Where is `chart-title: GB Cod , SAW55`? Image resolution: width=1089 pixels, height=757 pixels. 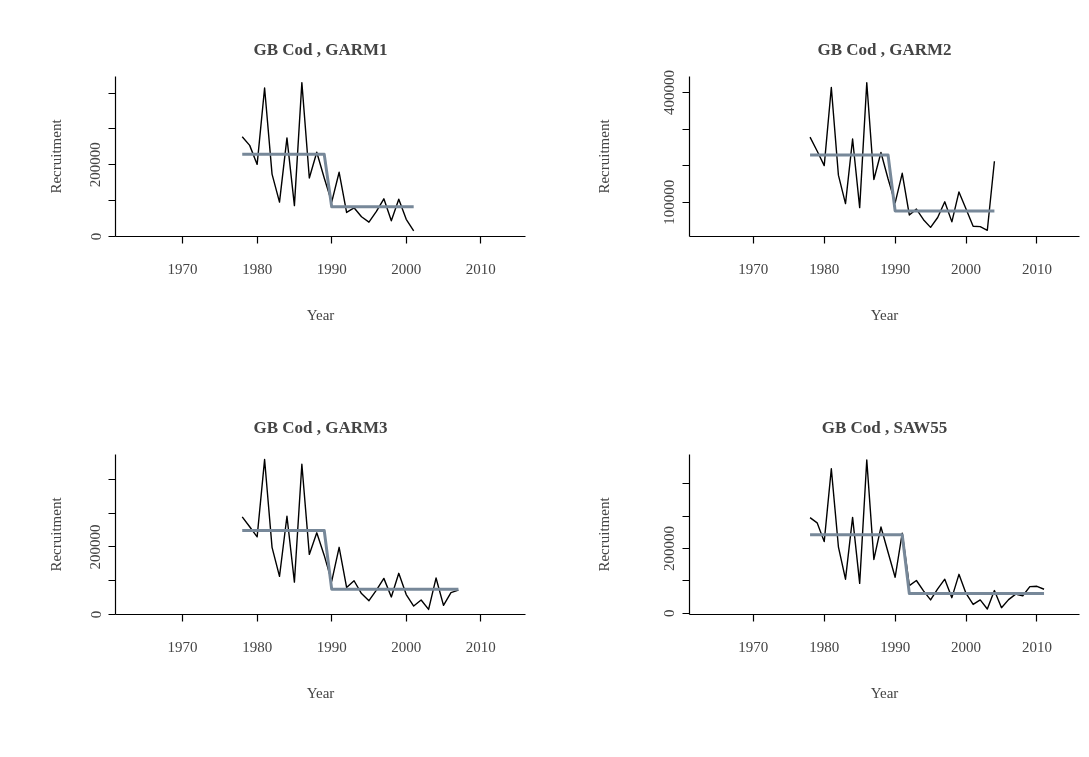 chart-title: GB Cod , SAW55 is located at coordinates (884, 427).